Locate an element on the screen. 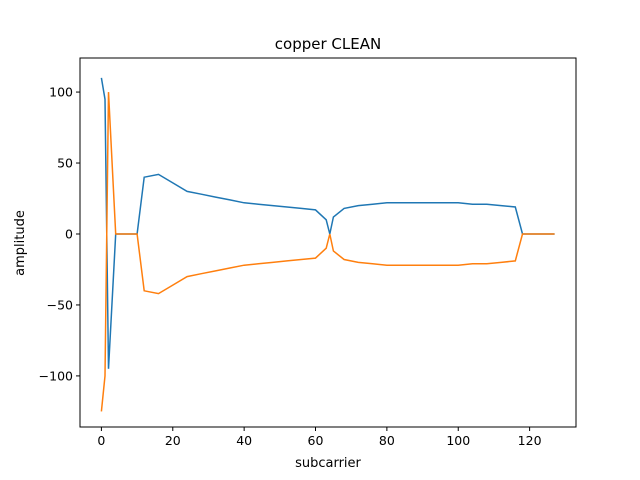  y-tick-label: −100 is located at coordinates (56, 375).